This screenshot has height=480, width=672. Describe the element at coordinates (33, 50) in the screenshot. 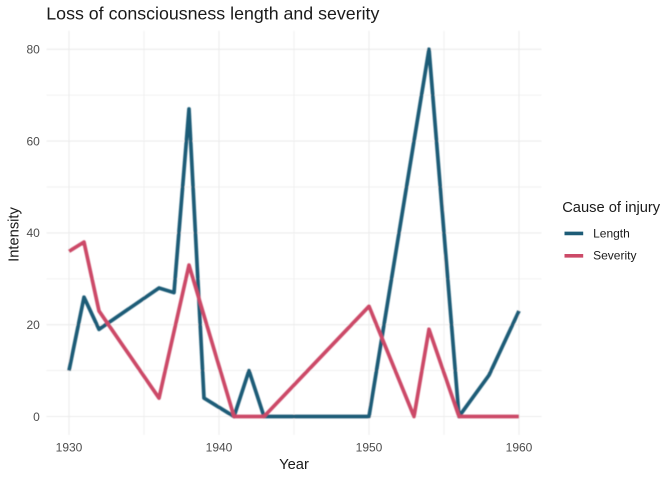

I see `svg-text: 80` at that location.